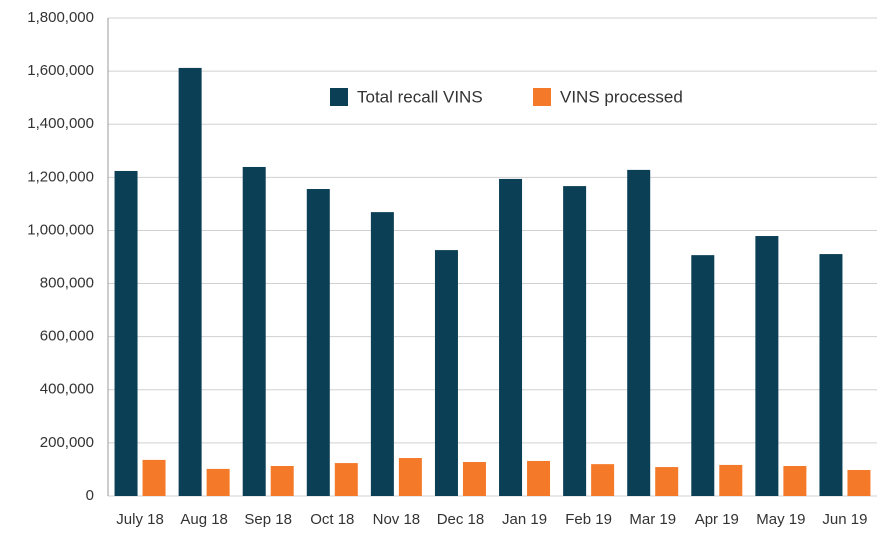 The image size is (883, 534). What do you see at coordinates (461, 519) in the screenshot?
I see `x-tick-label: Dec 18` at bounding box center [461, 519].